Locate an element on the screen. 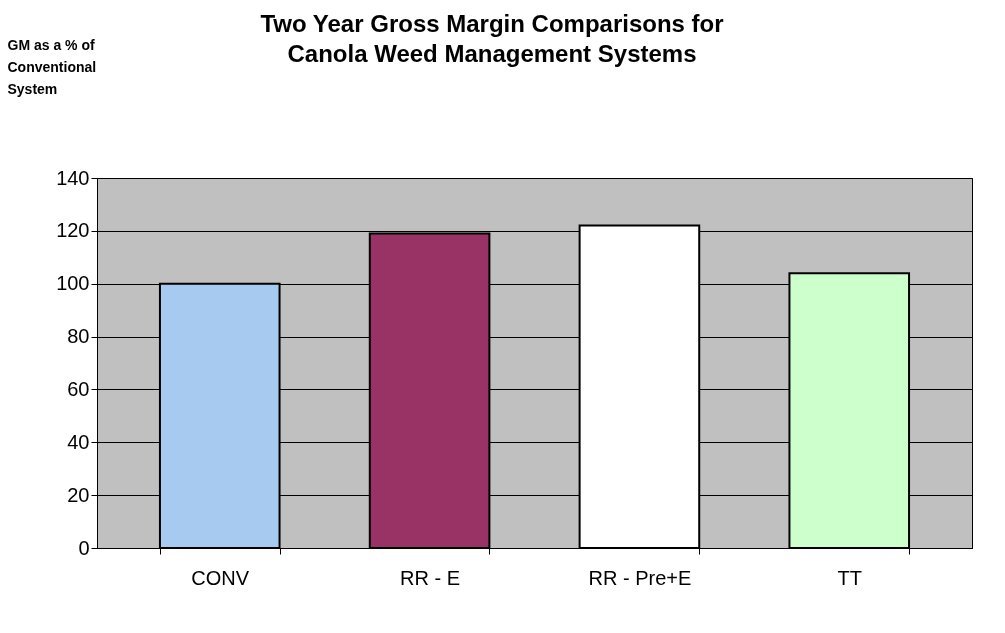 The width and height of the screenshot is (1005, 633). x-tick-label: RR - Pre+E is located at coordinates (640, 577).